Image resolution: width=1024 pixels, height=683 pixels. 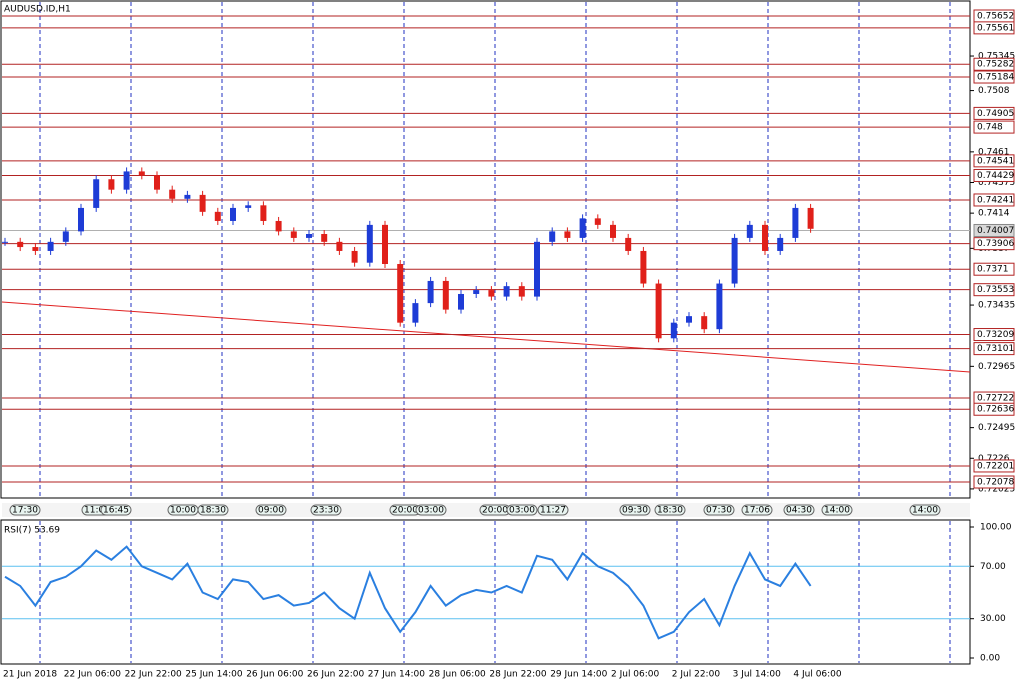 I want to click on level-label: 0.74541, so click(x=995, y=161).